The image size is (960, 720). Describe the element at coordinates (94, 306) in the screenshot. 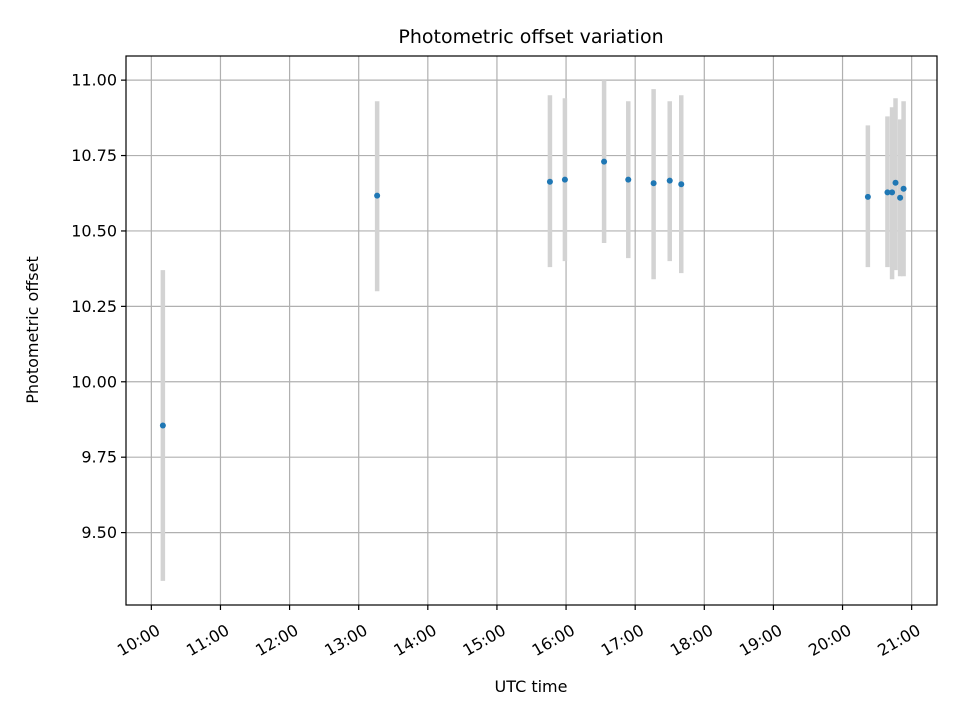

I see `y-tick-label: 10.25` at that location.